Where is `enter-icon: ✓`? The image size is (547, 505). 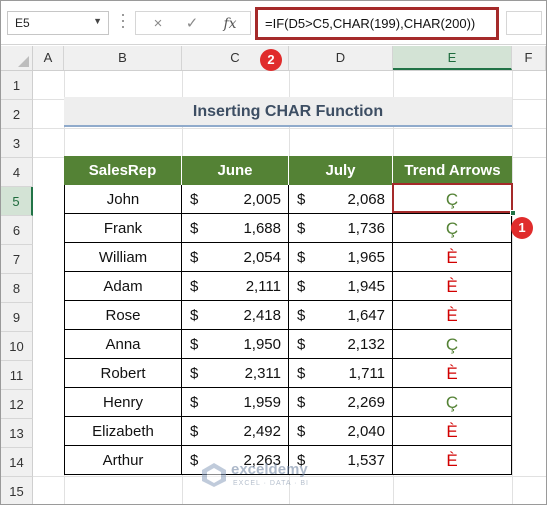
enter-icon: ✓ is located at coordinates (192, 23).